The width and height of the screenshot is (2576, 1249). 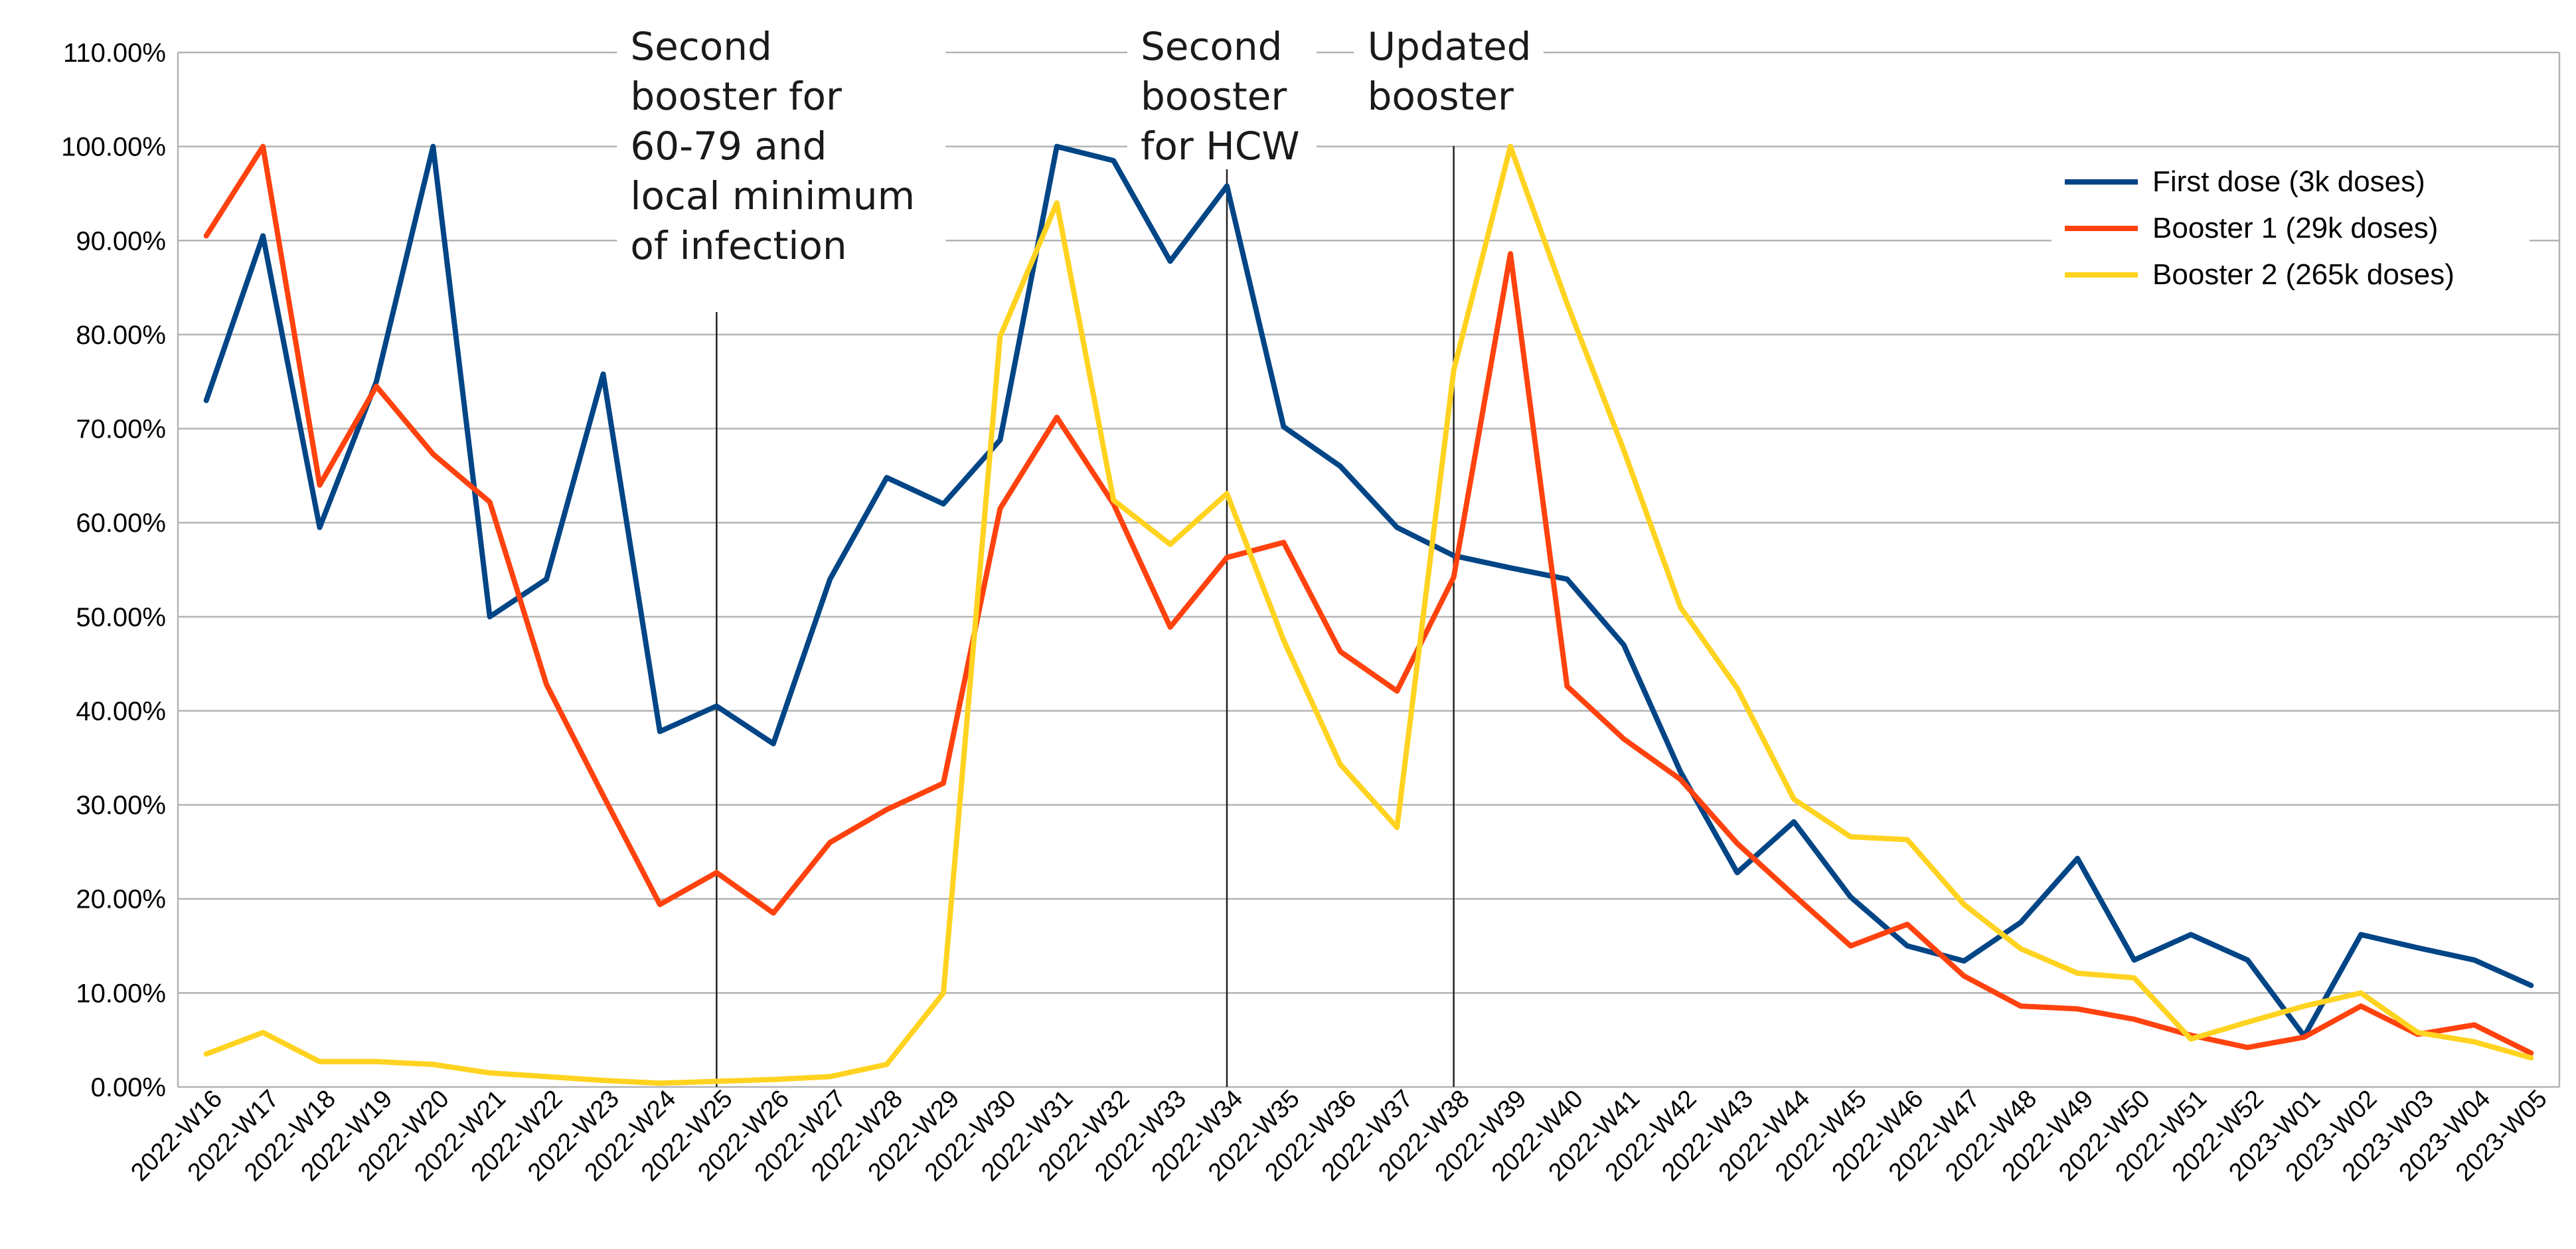 What do you see at coordinates (121, 617) in the screenshot?
I see `y-tick-label: 50.00%` at bounding box center [121, 617].